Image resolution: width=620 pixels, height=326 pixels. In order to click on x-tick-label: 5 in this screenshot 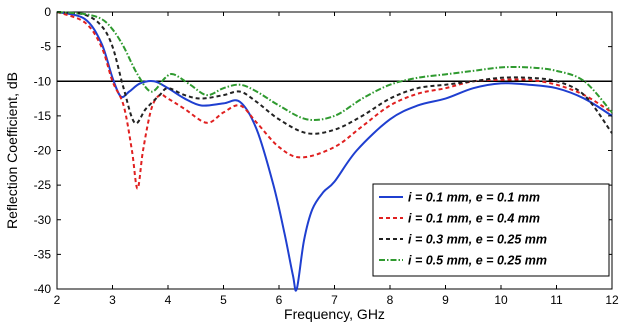, I will do `click(223, 300)`.